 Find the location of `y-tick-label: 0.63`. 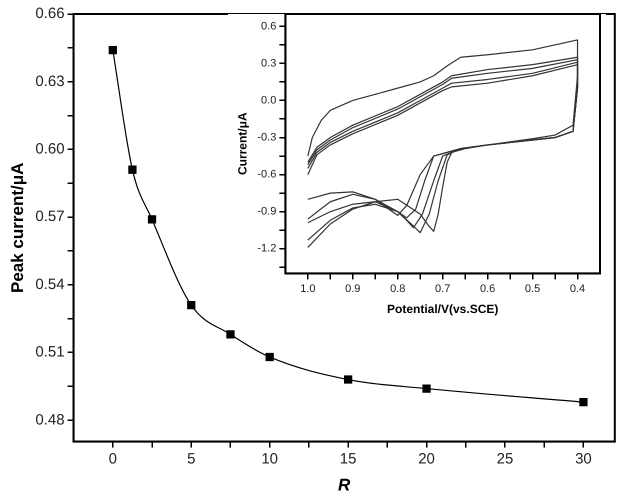

y-tick-label: 0.63 is located at coordinates (50, 81).